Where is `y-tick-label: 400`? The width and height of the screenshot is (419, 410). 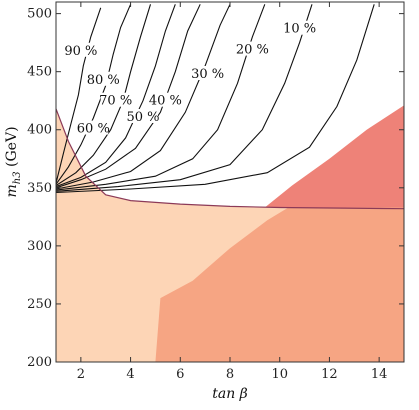 y-tick-label: 400 is located at coordinates (39, 130).